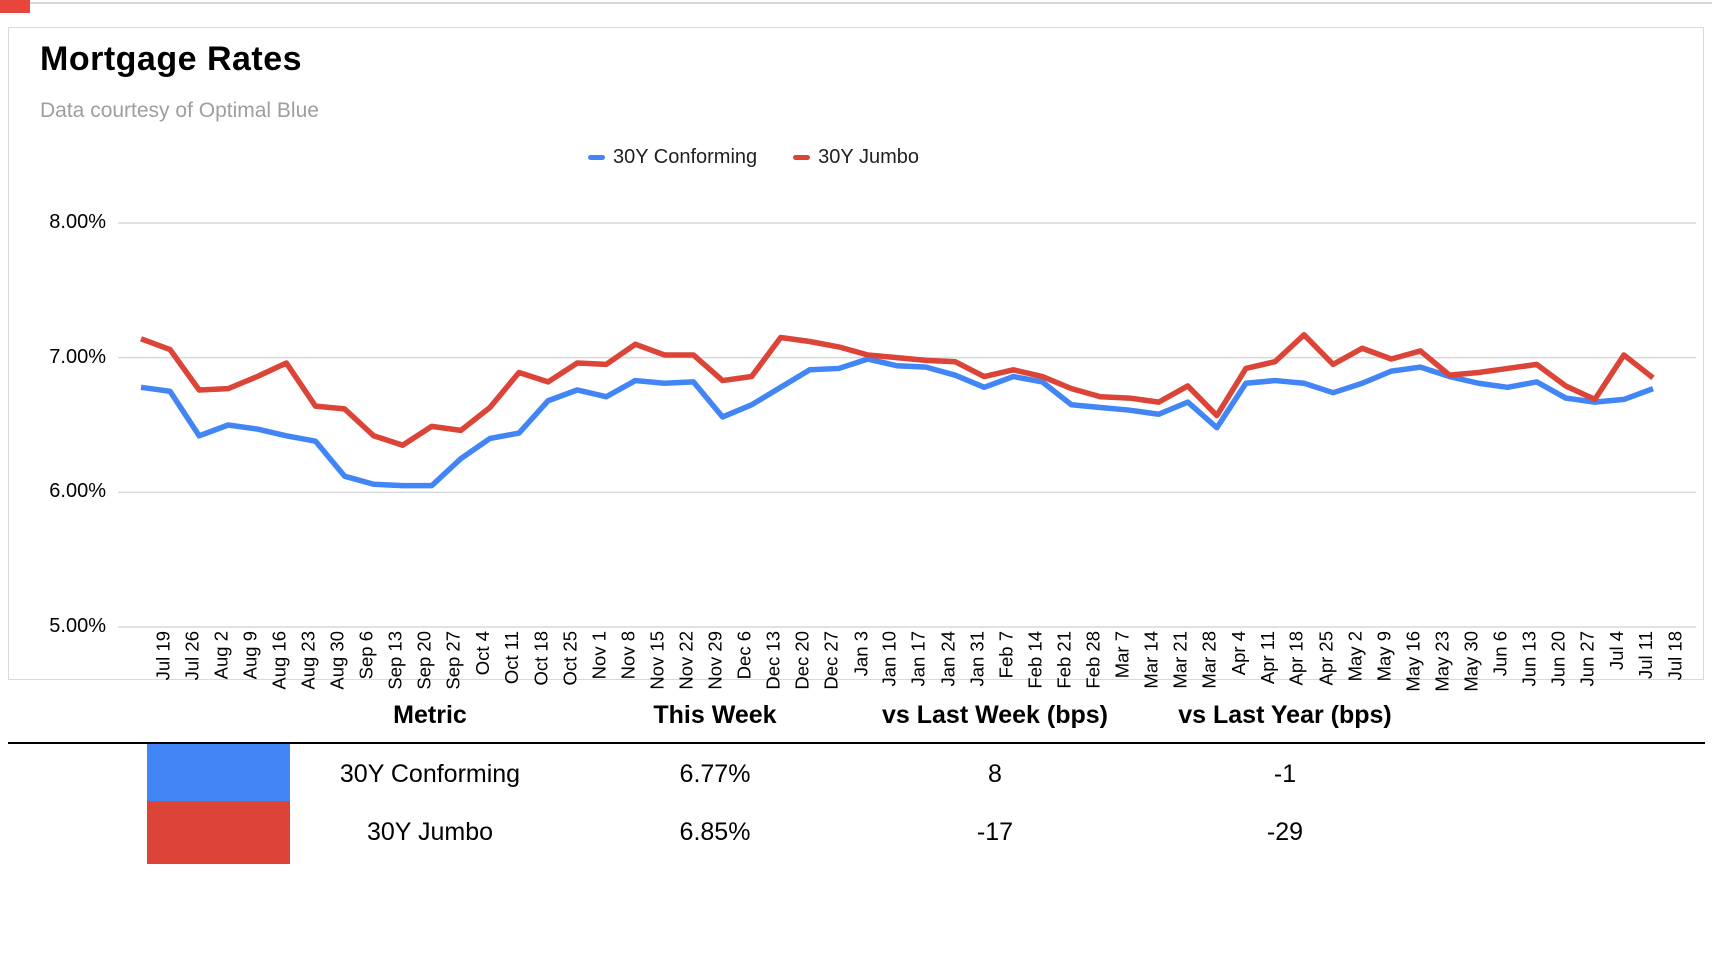  I want to click on cell-vs-last-year: -29, so click(1285, 832).